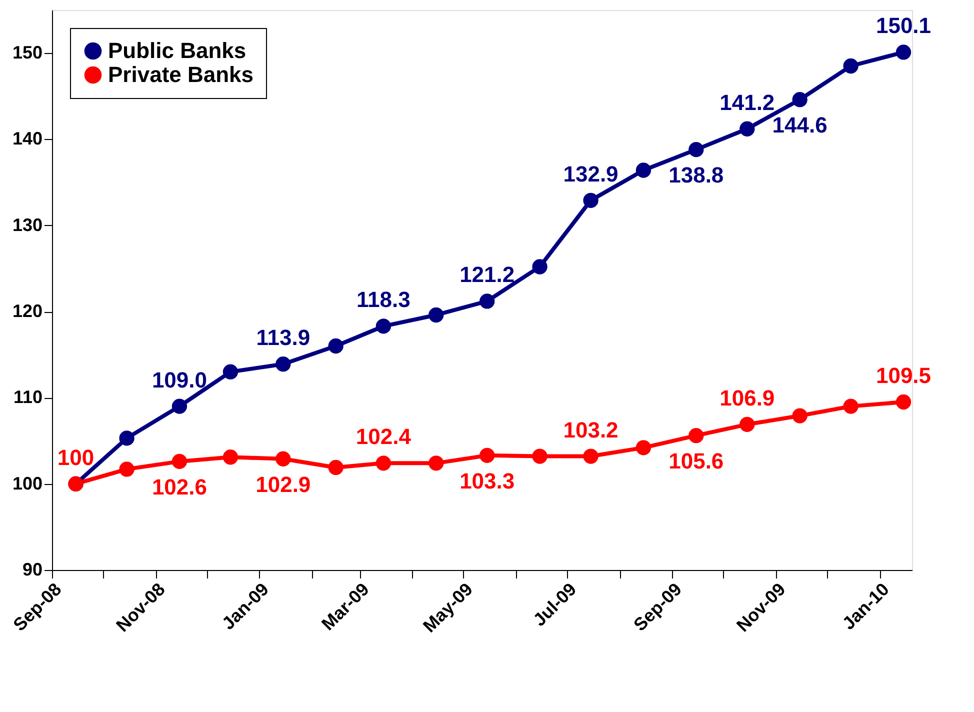 Image resolution: width=974 pixels, height=712 pixels. What do you see at coordinates (696, 175) in the screenshot?
I see `data-label: 138.8` at bounding box center [696, 175].